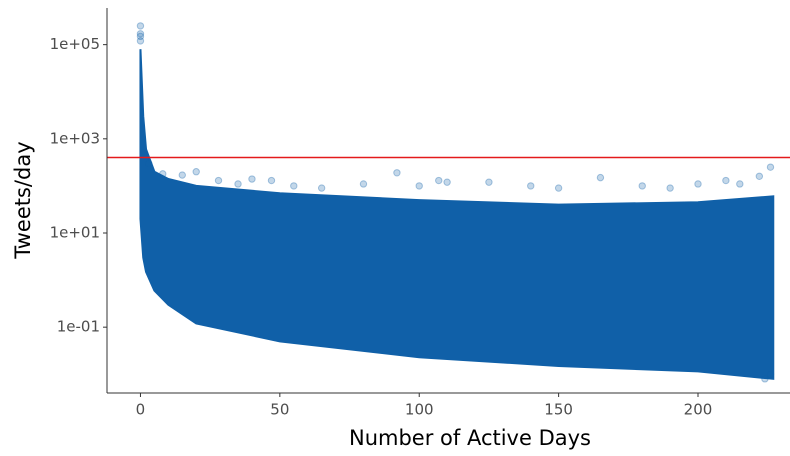 The image size is (790, 456). I want to click on x-tick-label: 100, so click(419, 410).